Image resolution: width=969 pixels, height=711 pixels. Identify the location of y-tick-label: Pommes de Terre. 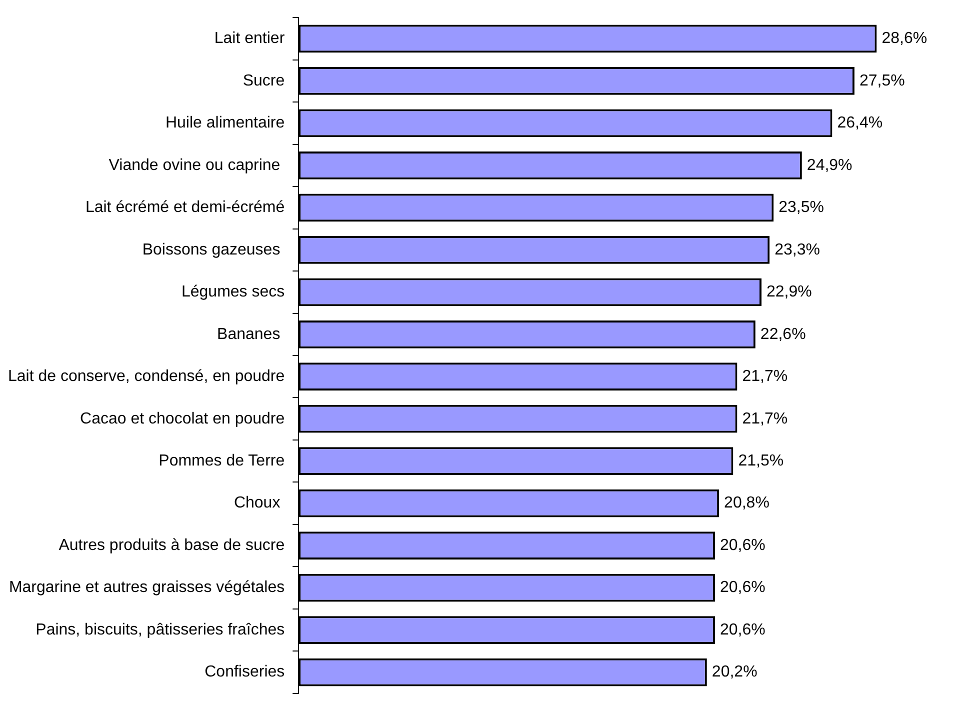
(221, 461).